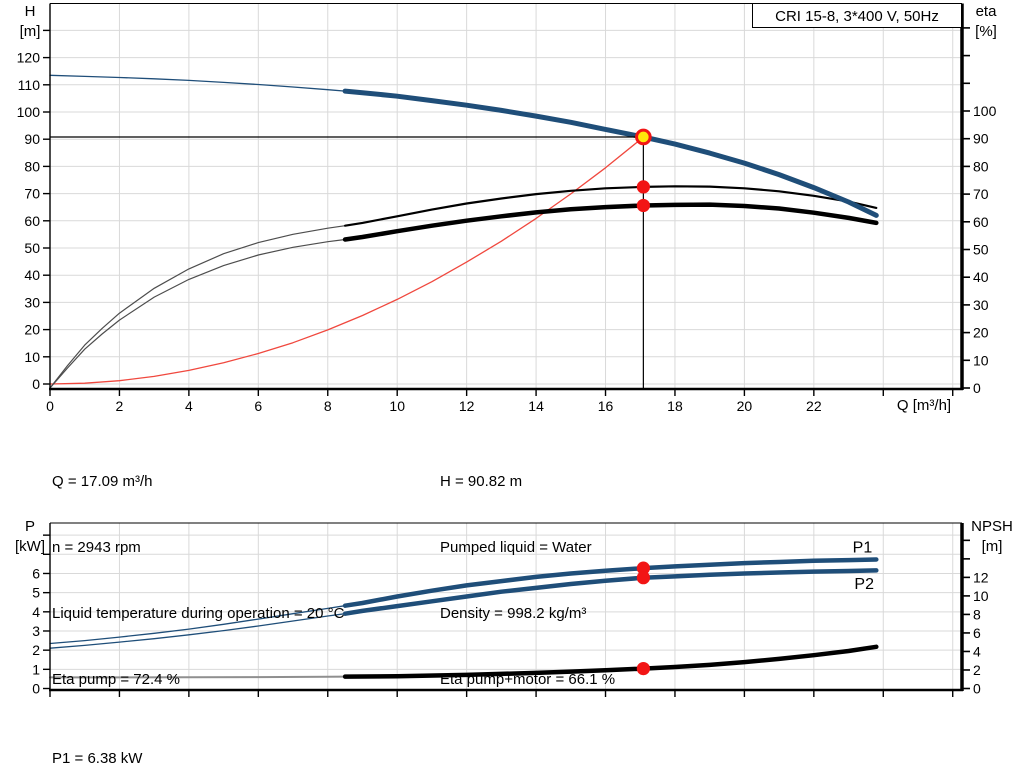 This screenshot has height=781, width=1024. I want to click on left-tick-label: 3, so click(36, 631).